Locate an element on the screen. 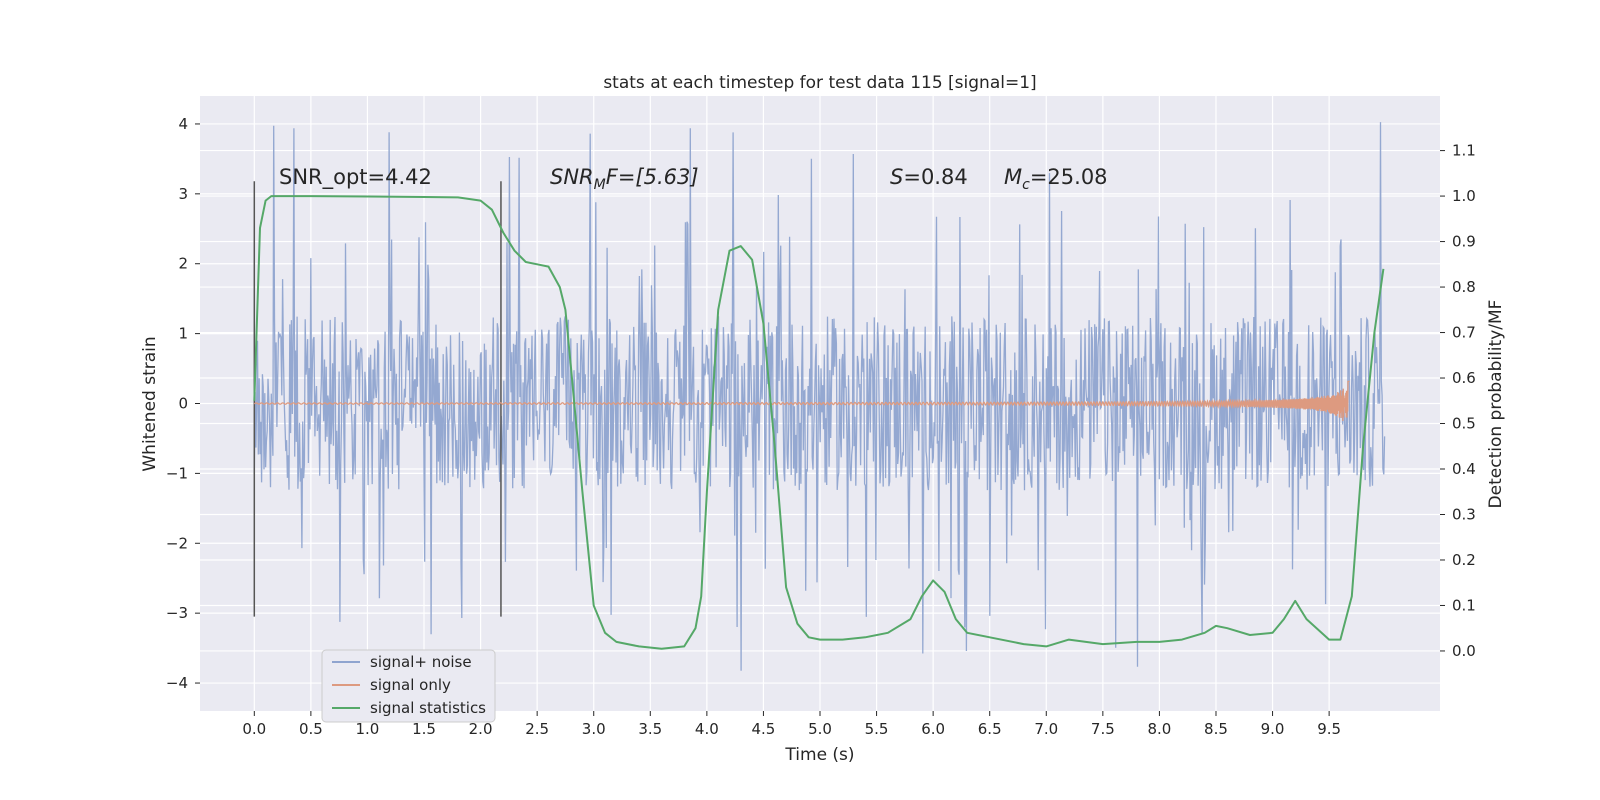 The image size is (1600, 800). annotation-snr-mf-main: SNR is located at coordinates (572, 177).